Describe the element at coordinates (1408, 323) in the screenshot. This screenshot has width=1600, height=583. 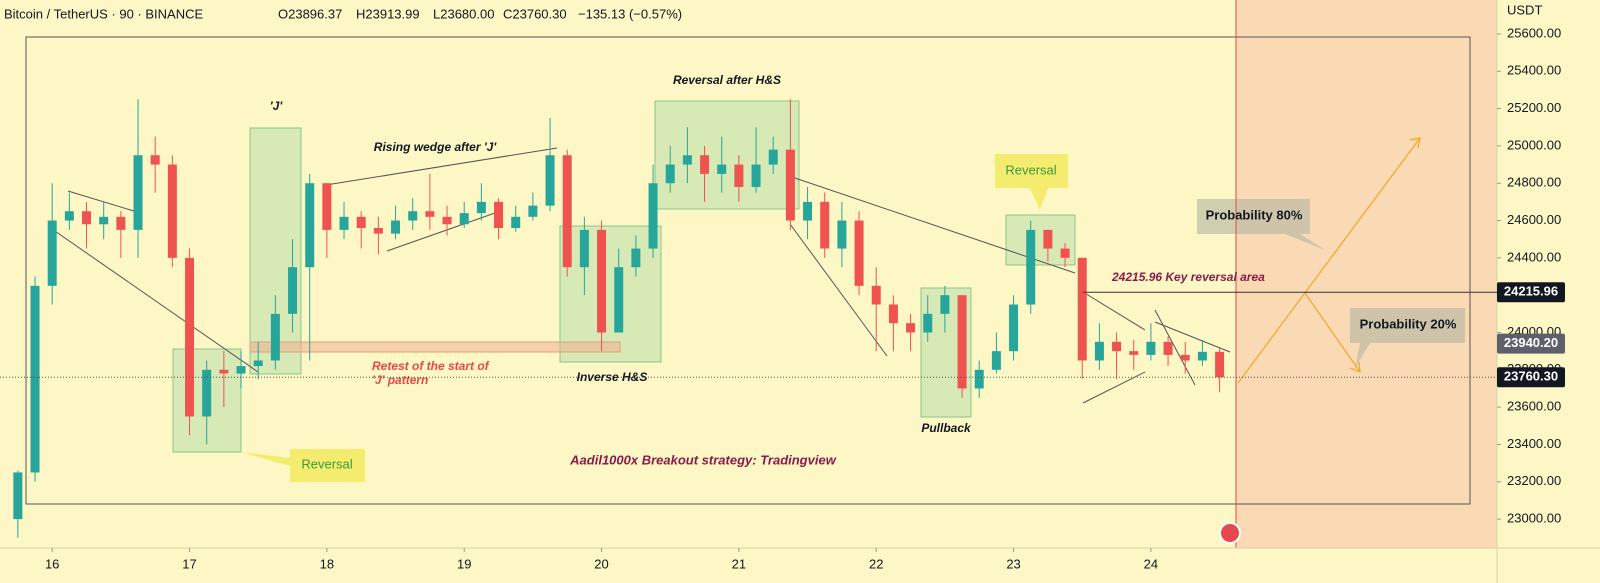
I see `callout-text: Probability 20%` at that location.